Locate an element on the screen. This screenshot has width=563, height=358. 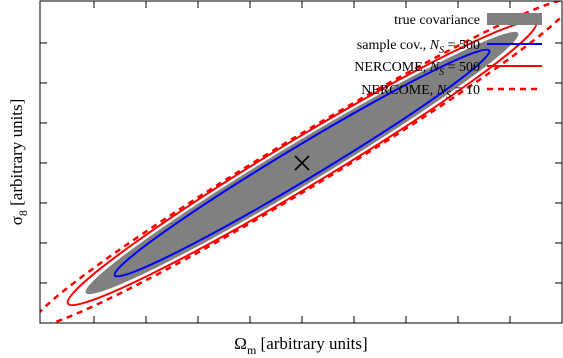
legend-label-0: true covariance is located at coordinates (437, 20).